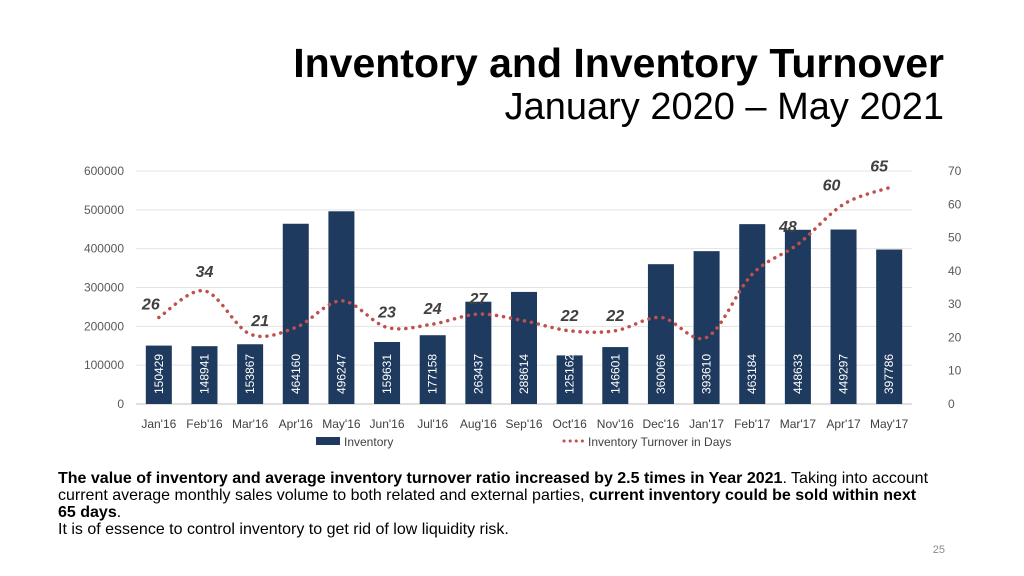  Describe the element at coordinates (104, 326) in the screenshot. I see `left-axis-tick: 200000` at that location.